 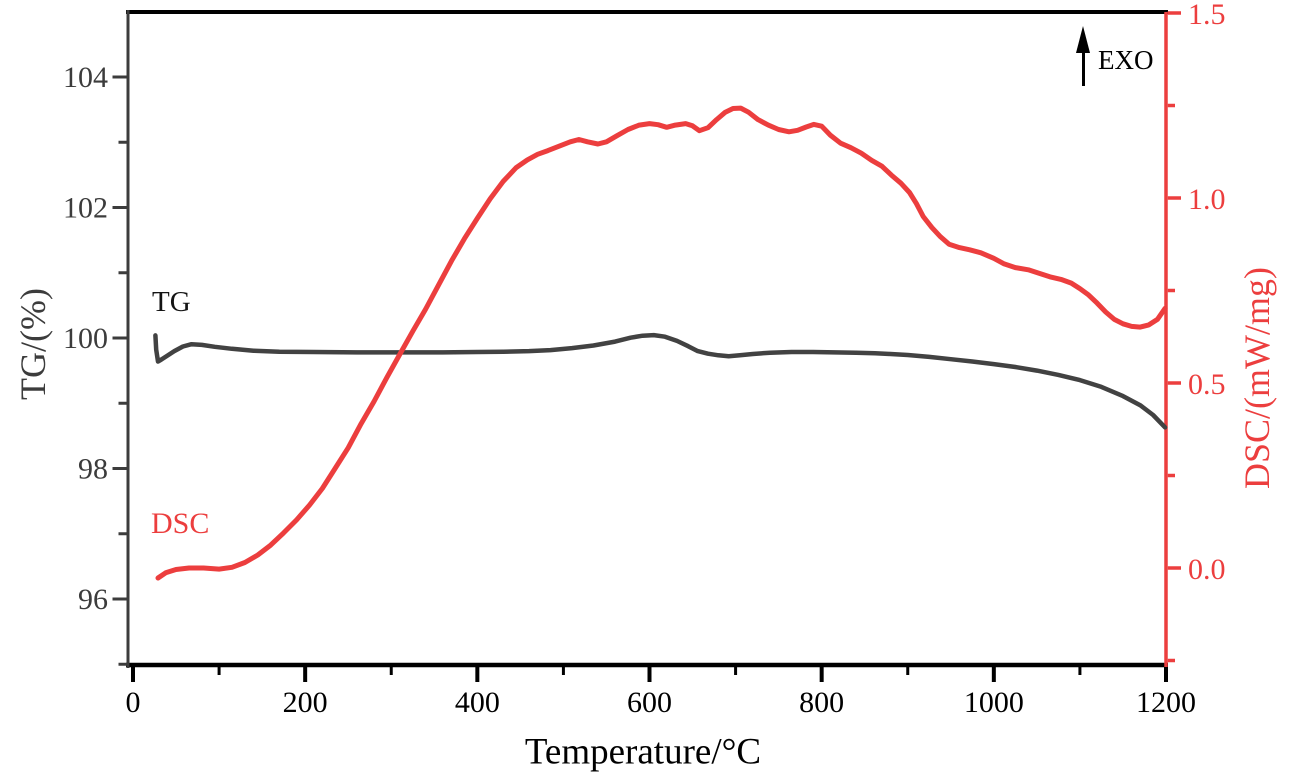 I want to click on x-tick-label: 600, so click(x=649, y=702).